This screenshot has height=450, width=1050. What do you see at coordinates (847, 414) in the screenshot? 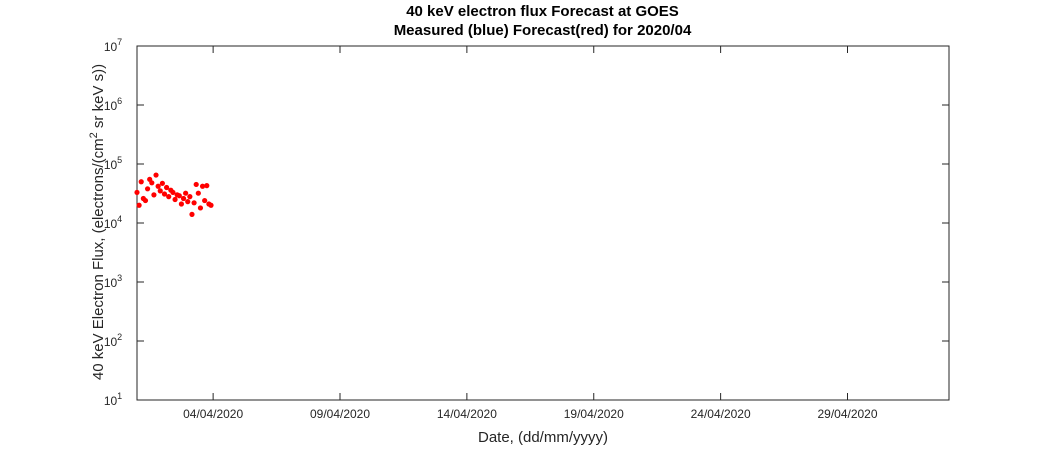
I see `x-tick-label: 29/04/2020` at bounding box center [847, 414].